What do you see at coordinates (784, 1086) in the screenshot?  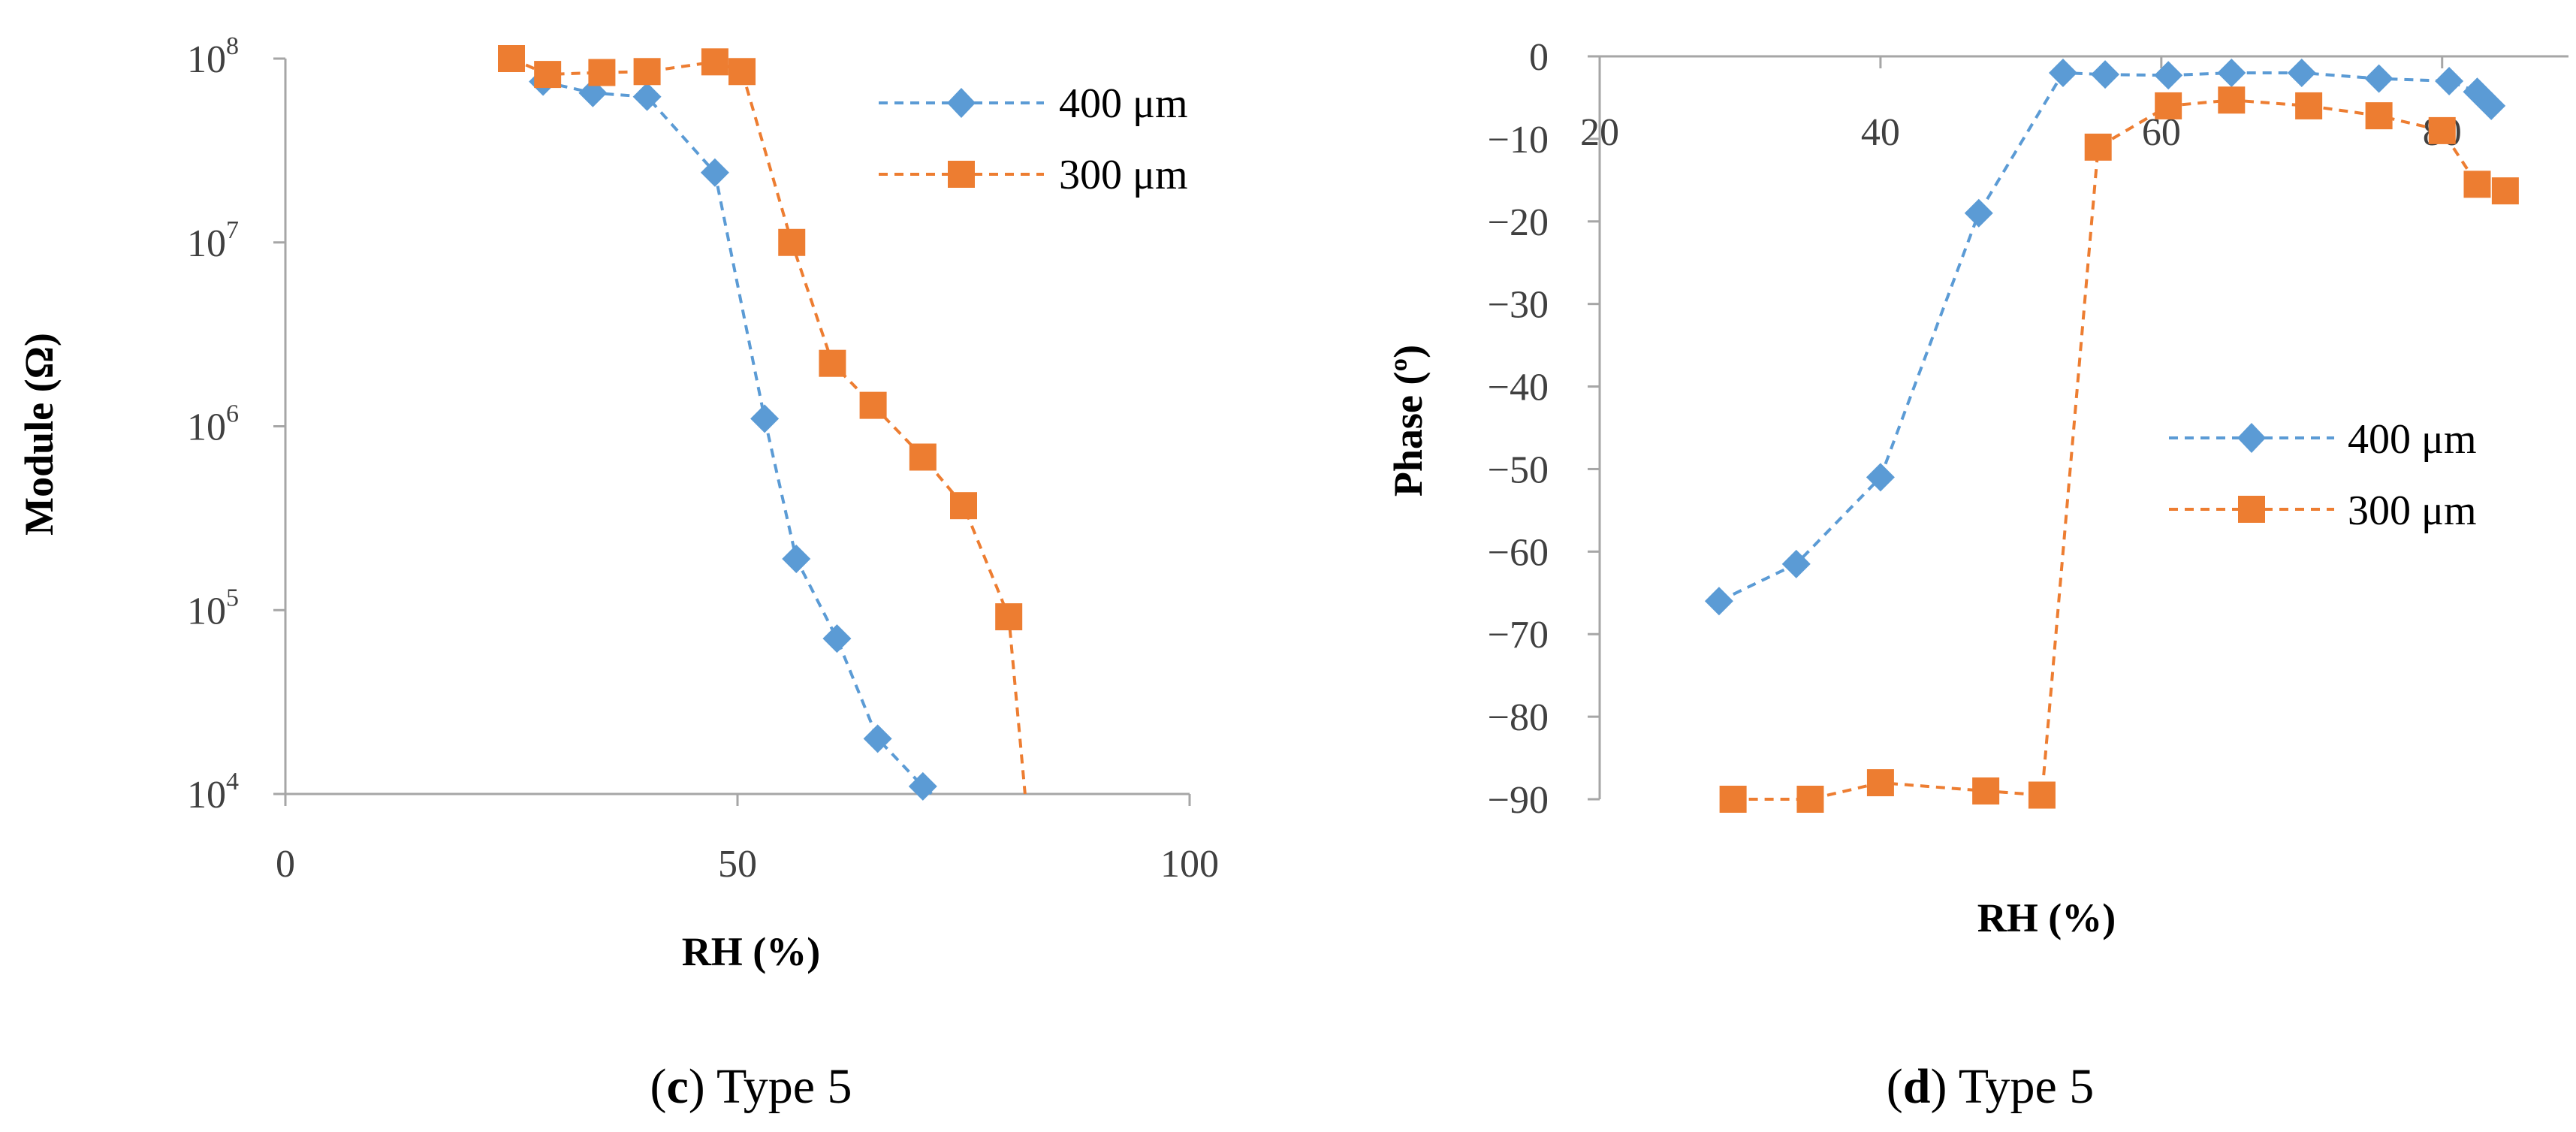 I see `chart-c-caption-text: Type 5` at bounding box center [784, 1086].